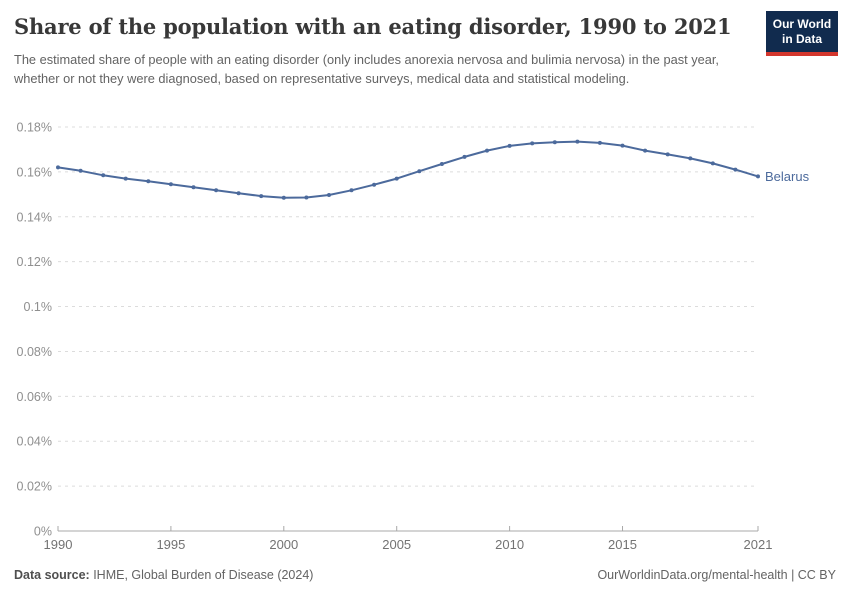 Image resolution: width=850 pixels, height=600 pixels. What do you see at coordinates (396, 544) in the screenshot?
I see `x-axis-tick-label: 2005` at bounding box center [396, 544].